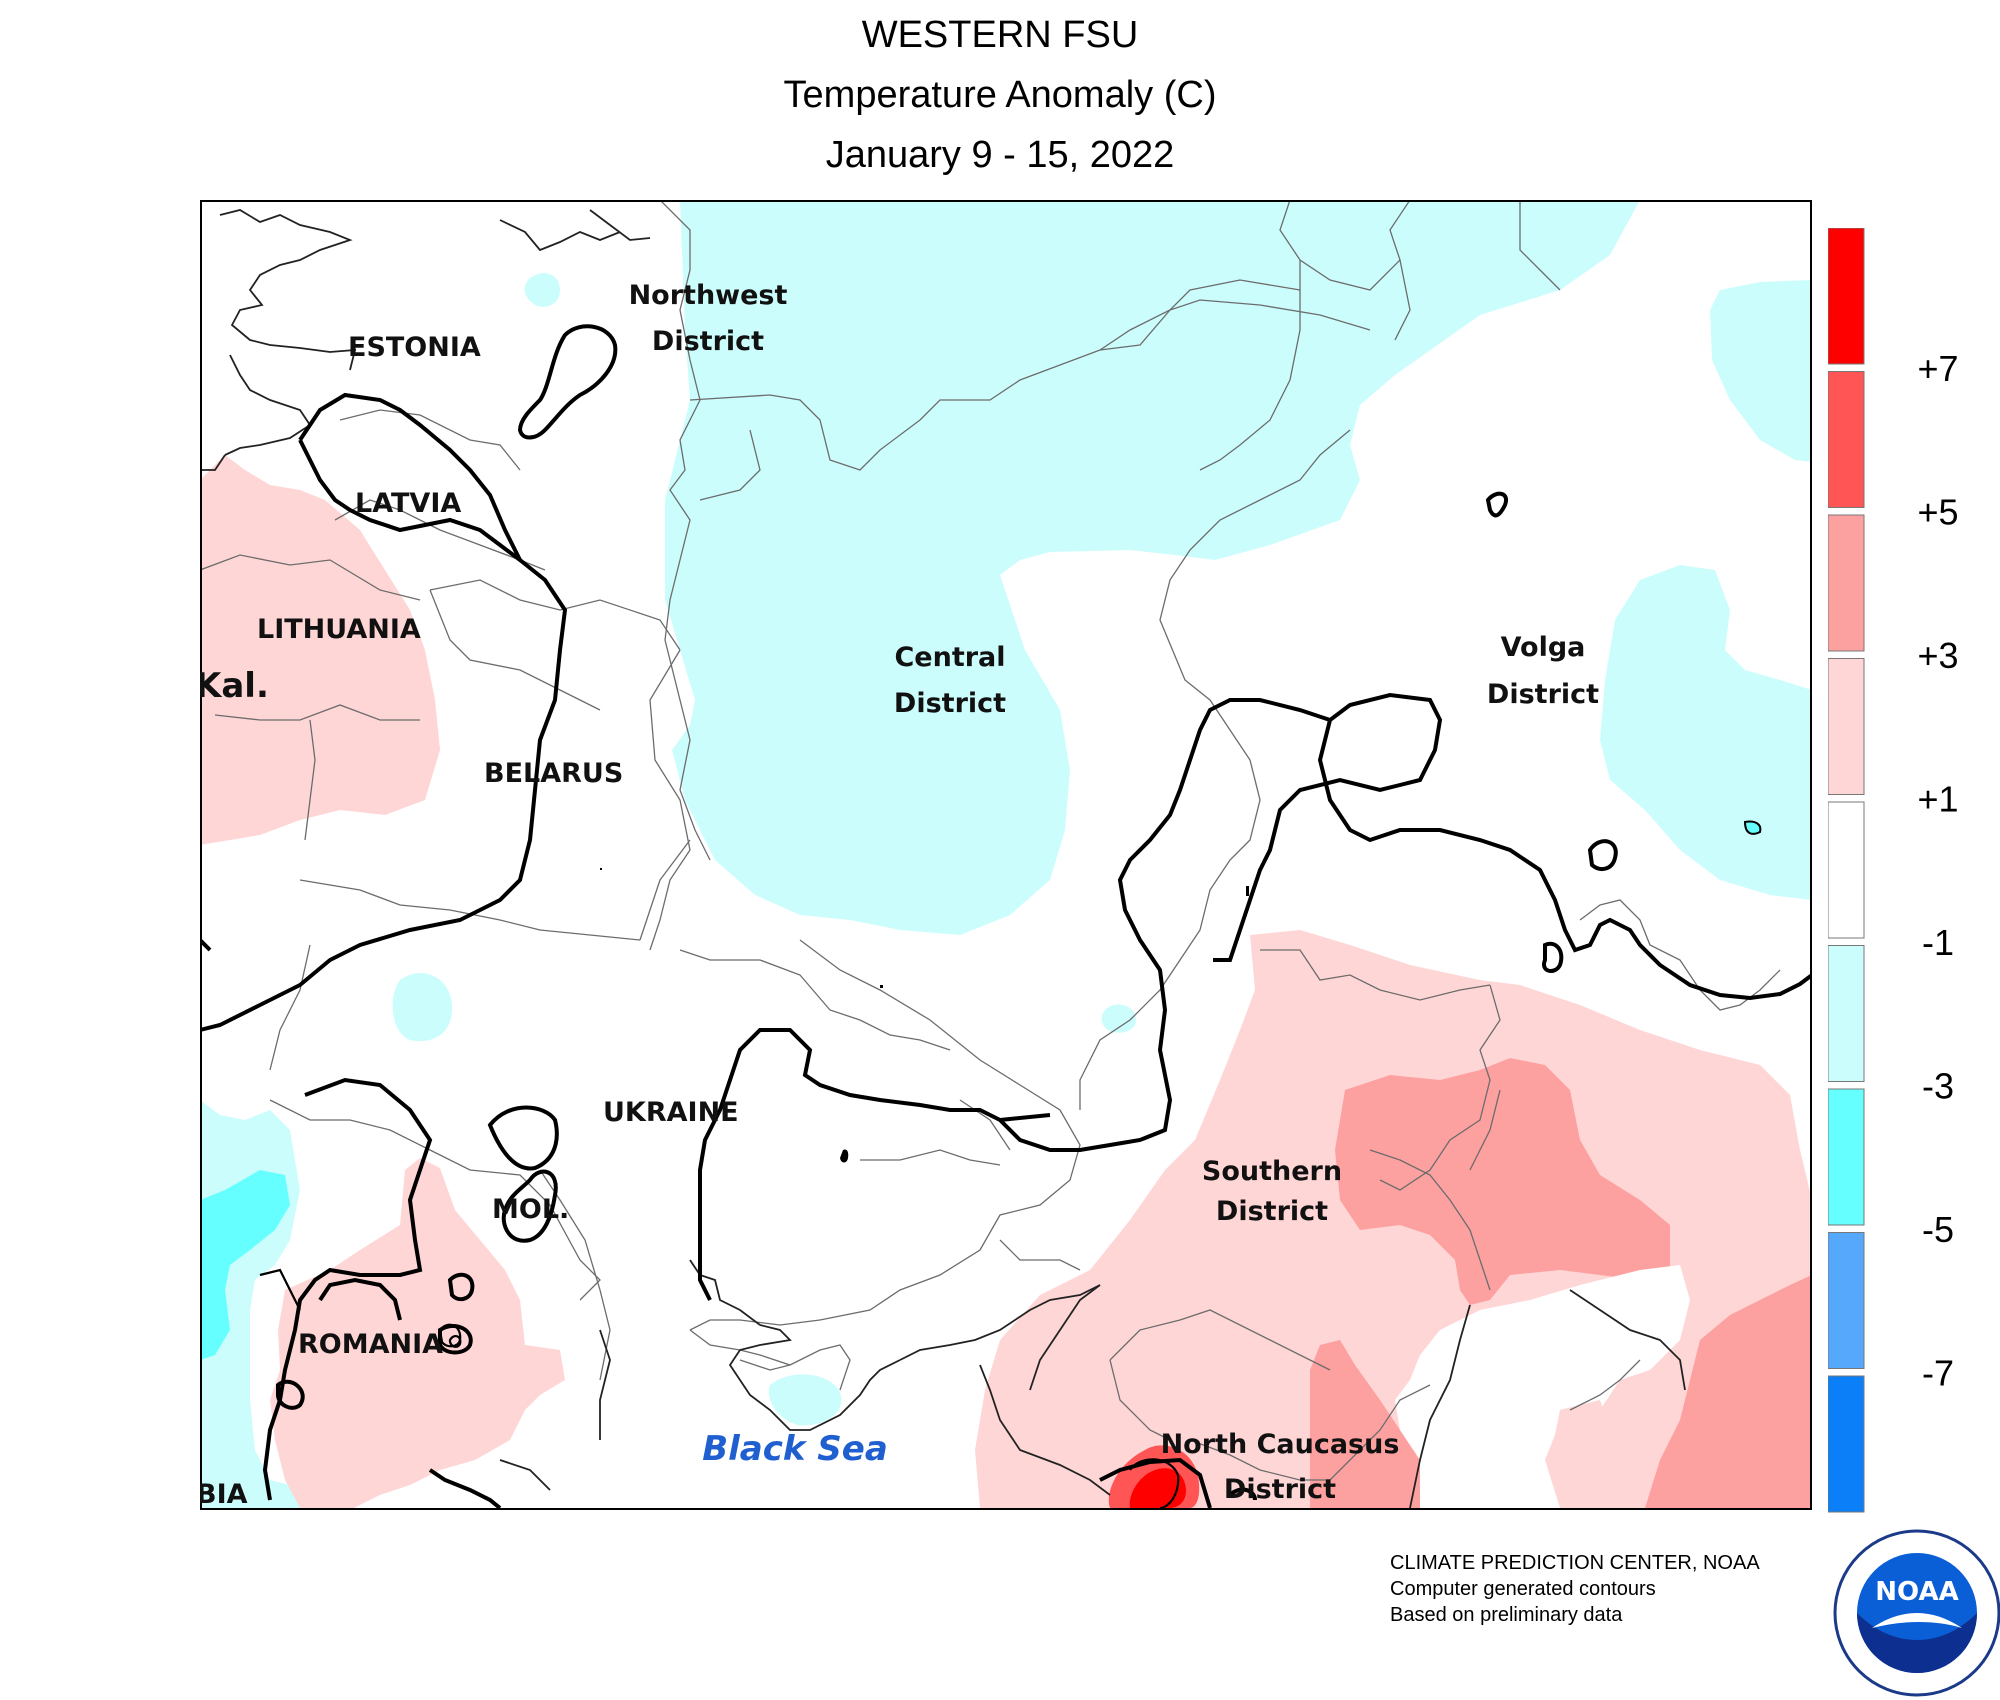 The height and width of the screenshot is (1700, 2000). I want to click on anomaly-area-crimea-cool, so click(805, 1400).